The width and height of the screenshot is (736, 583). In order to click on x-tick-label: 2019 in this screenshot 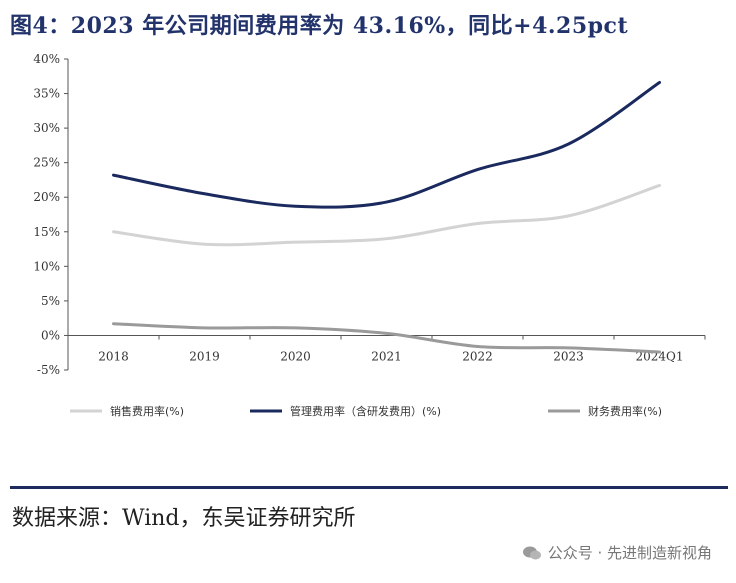, I will do `click(204, 356)`.